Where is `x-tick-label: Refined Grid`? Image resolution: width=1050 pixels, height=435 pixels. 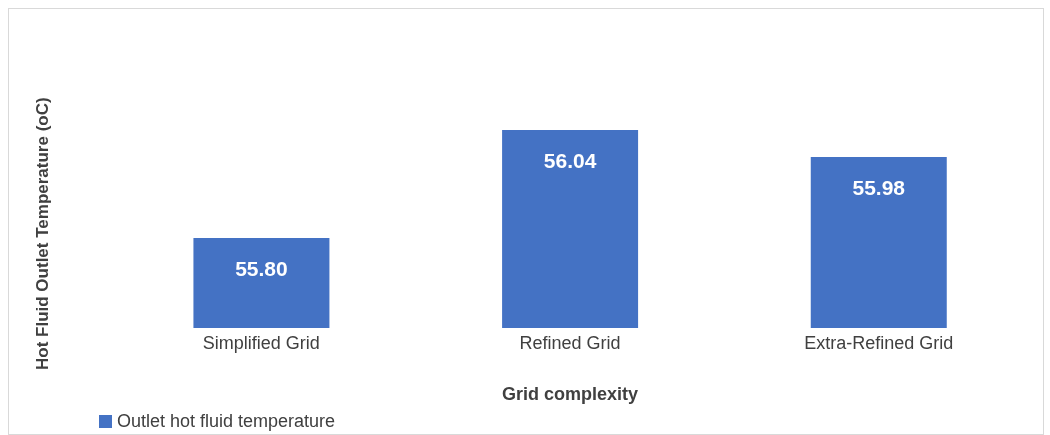 x-tick-label: Refined Grid is located at coordinates (570, 342).